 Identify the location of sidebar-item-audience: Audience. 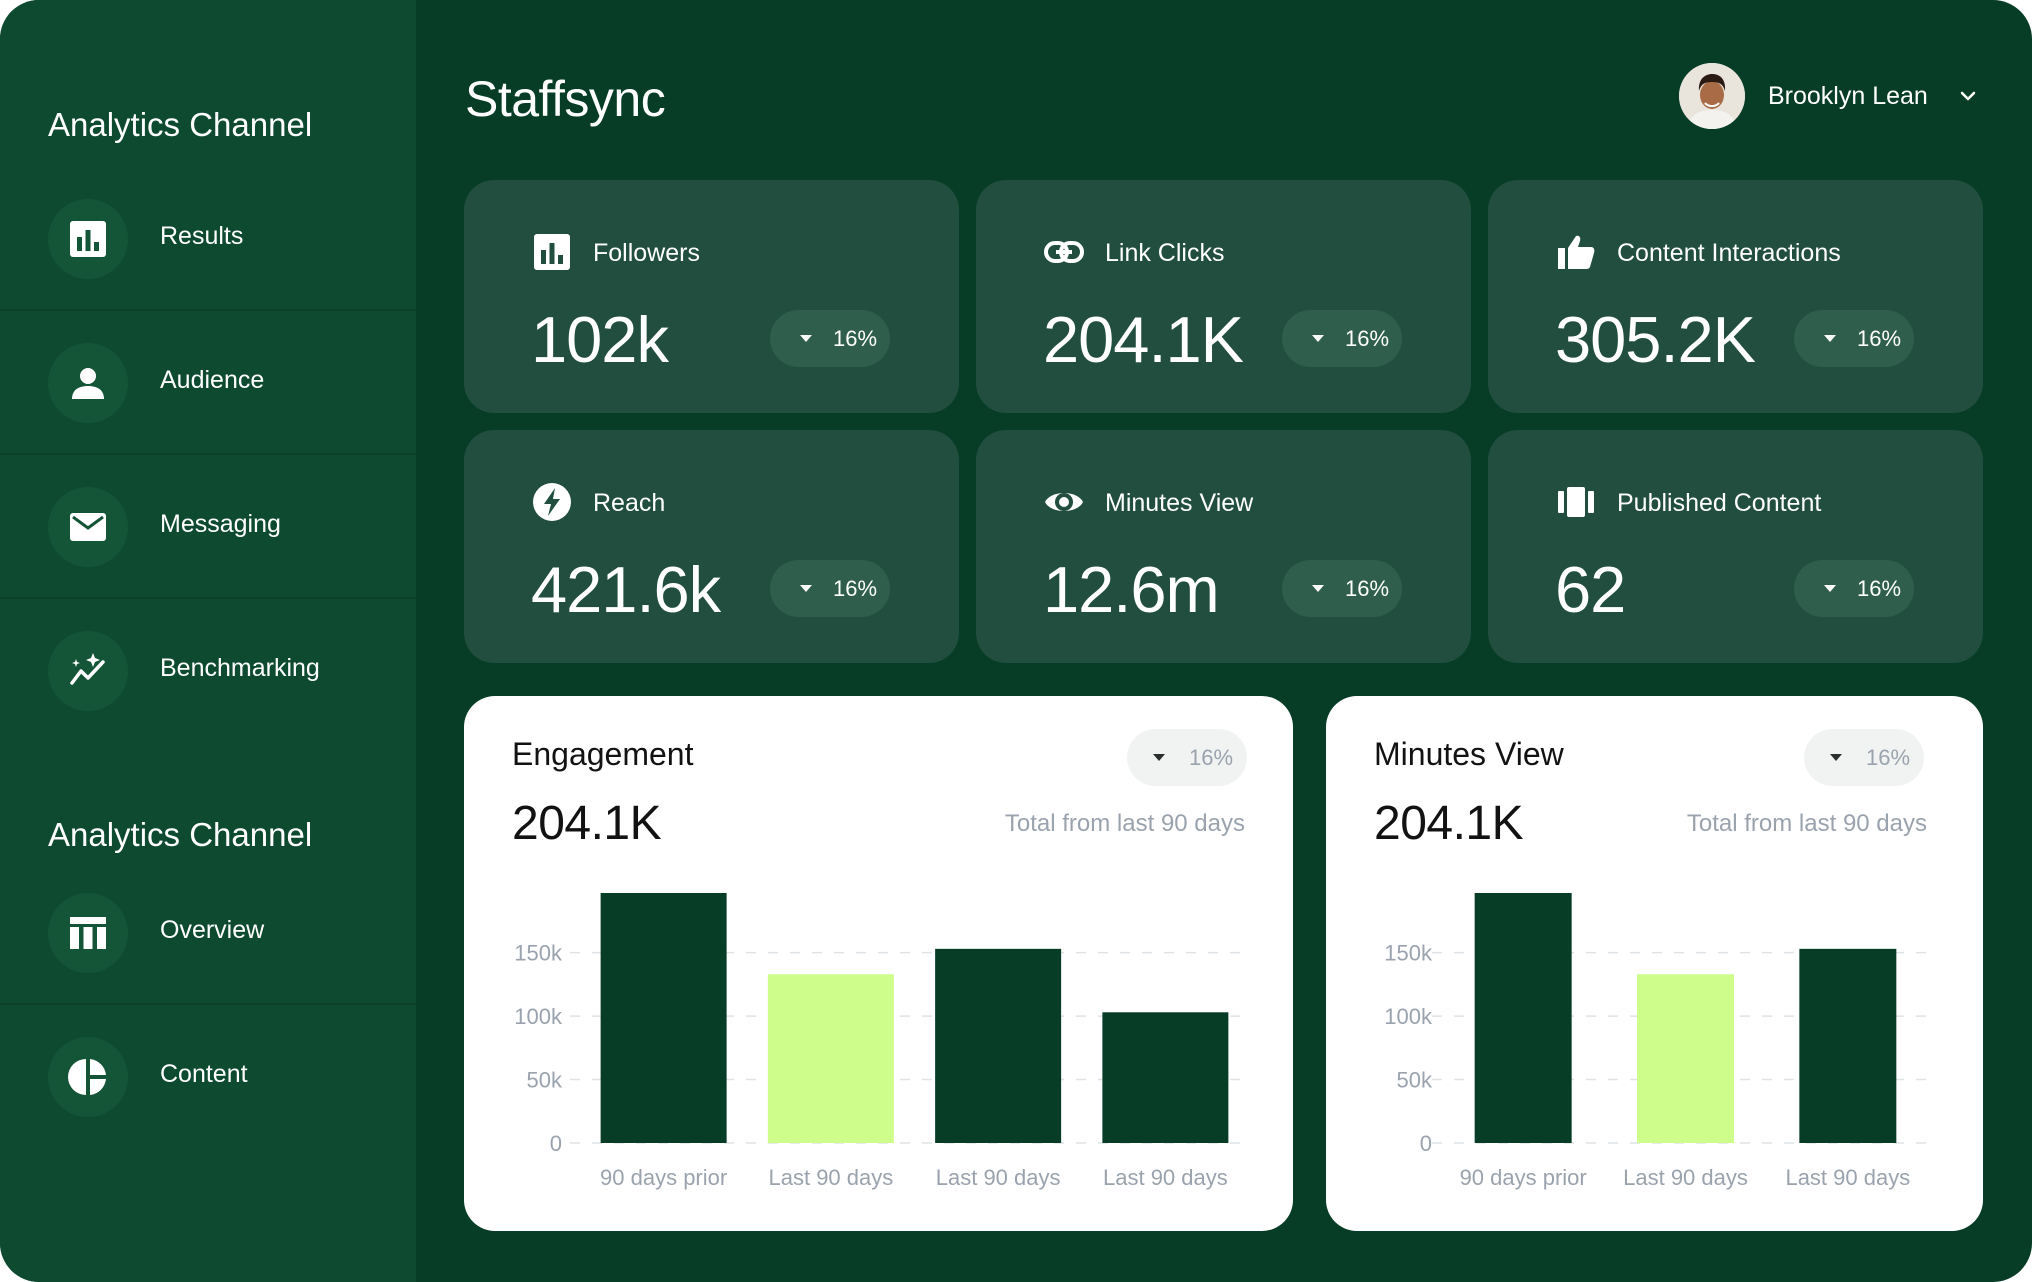
(208, 383).